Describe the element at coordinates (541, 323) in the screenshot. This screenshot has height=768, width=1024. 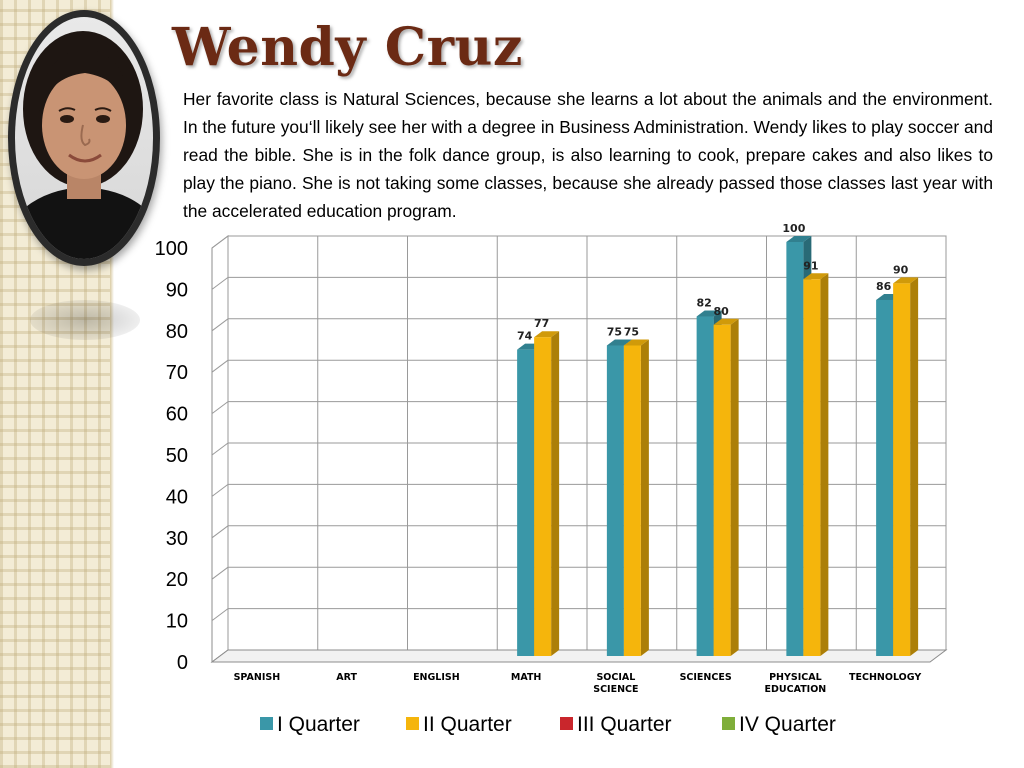
I see `bar-data-label: 77` at that location.